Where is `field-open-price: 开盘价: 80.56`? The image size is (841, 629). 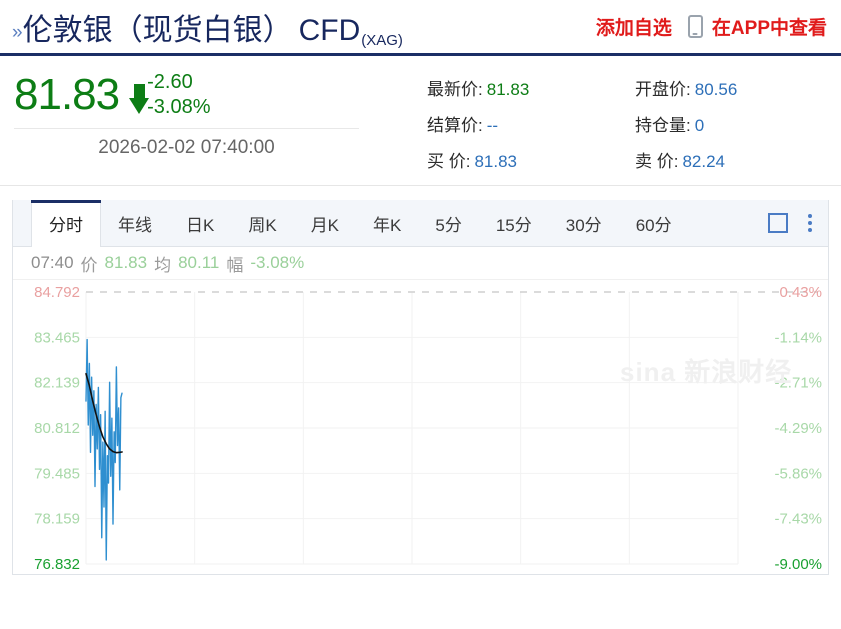
field-open-price: 开盘价: 80.56 is located at coordinates (727, 87).